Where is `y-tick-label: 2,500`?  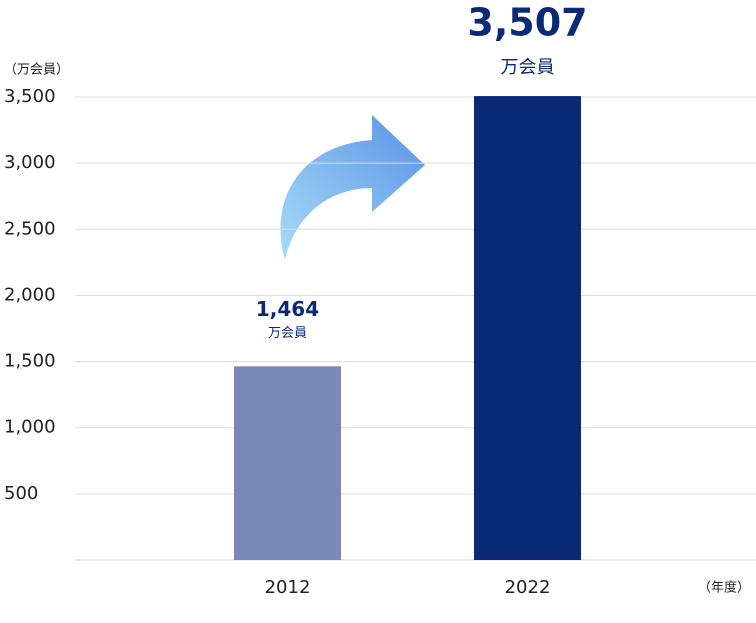 y-tick-label: 2,500 is located at coordinates (30, 228).